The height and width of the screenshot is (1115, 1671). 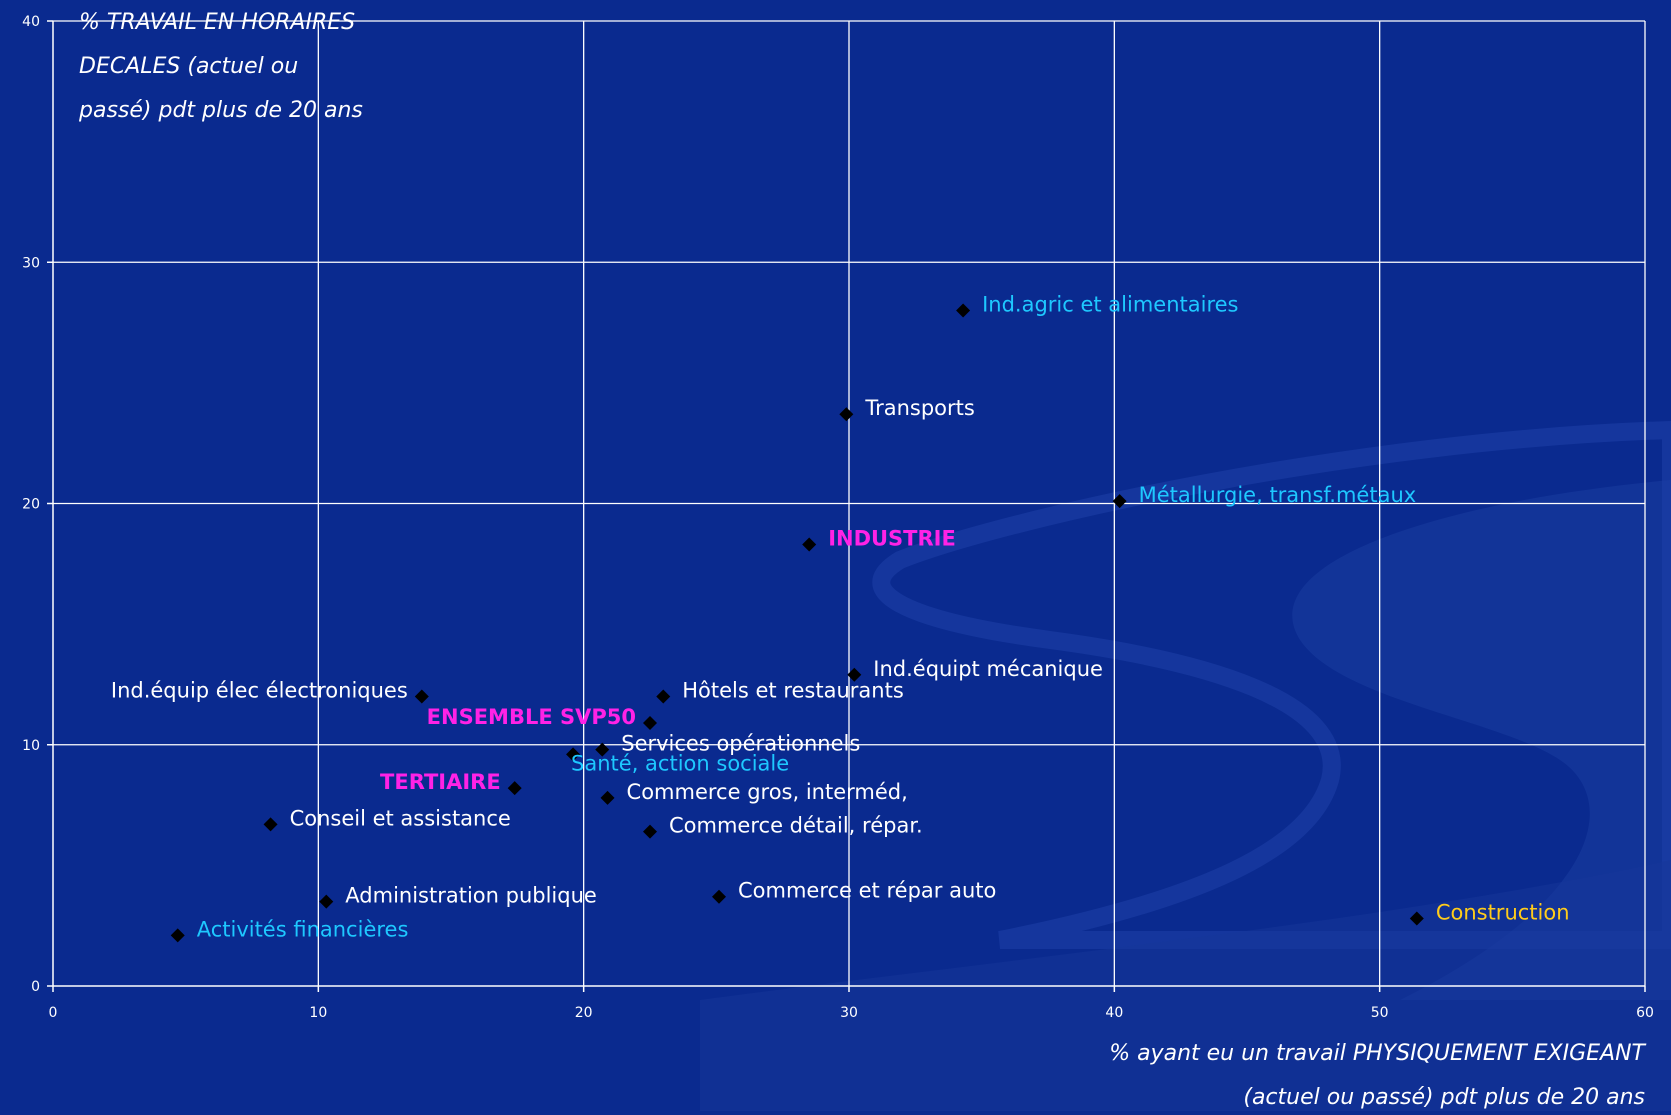 What do you see at coordinates (31, 263) in the screenshot?
I see `y-tick-label: 30` at bounding box center [31, 263].